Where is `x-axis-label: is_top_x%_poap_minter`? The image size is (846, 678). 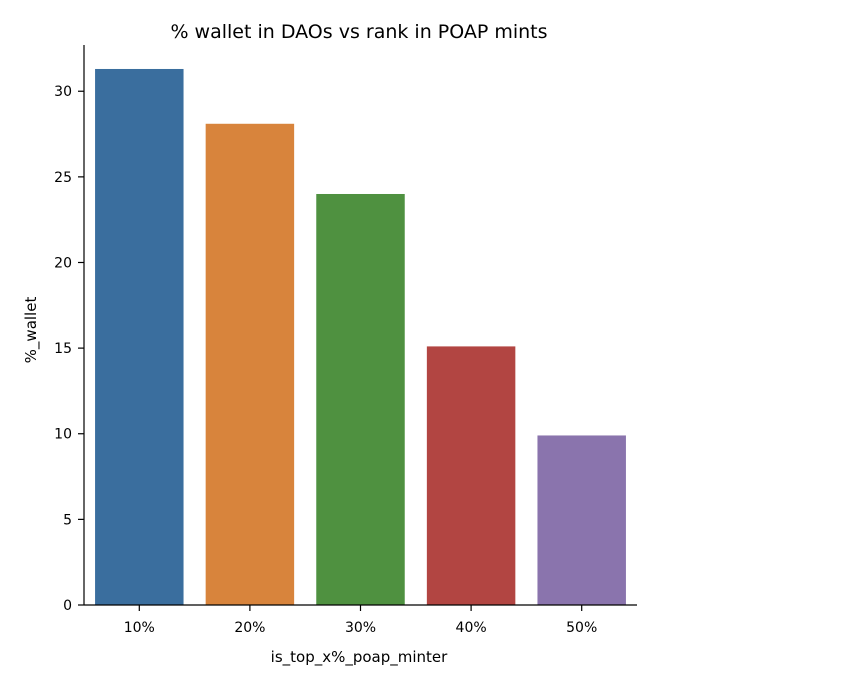 x-axis-label: is_top_x%_poap_minter is located at coordinates (360, 657).